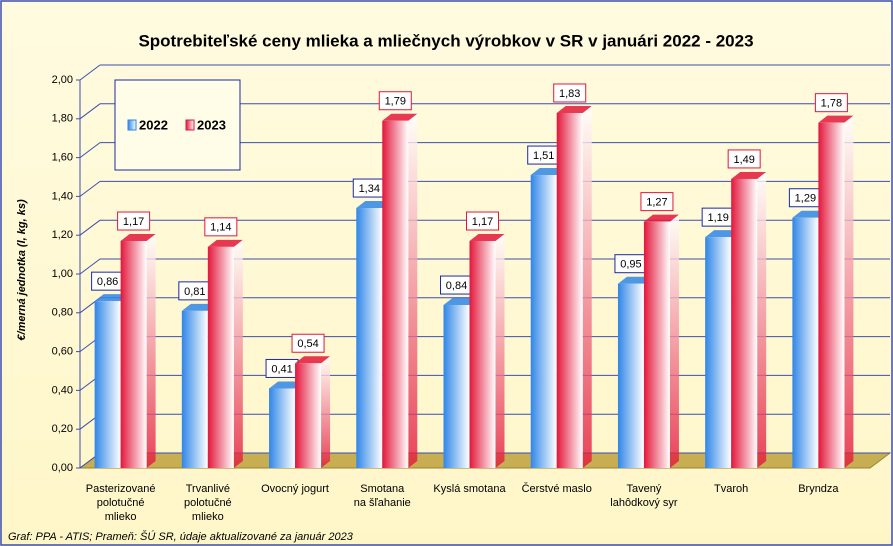 This screenshot has width=893, height=546. What do you see at coordinates (62, 429) in the screenshot?
I see `y-tick-label: 0,20` at bounding box center [62, 429].